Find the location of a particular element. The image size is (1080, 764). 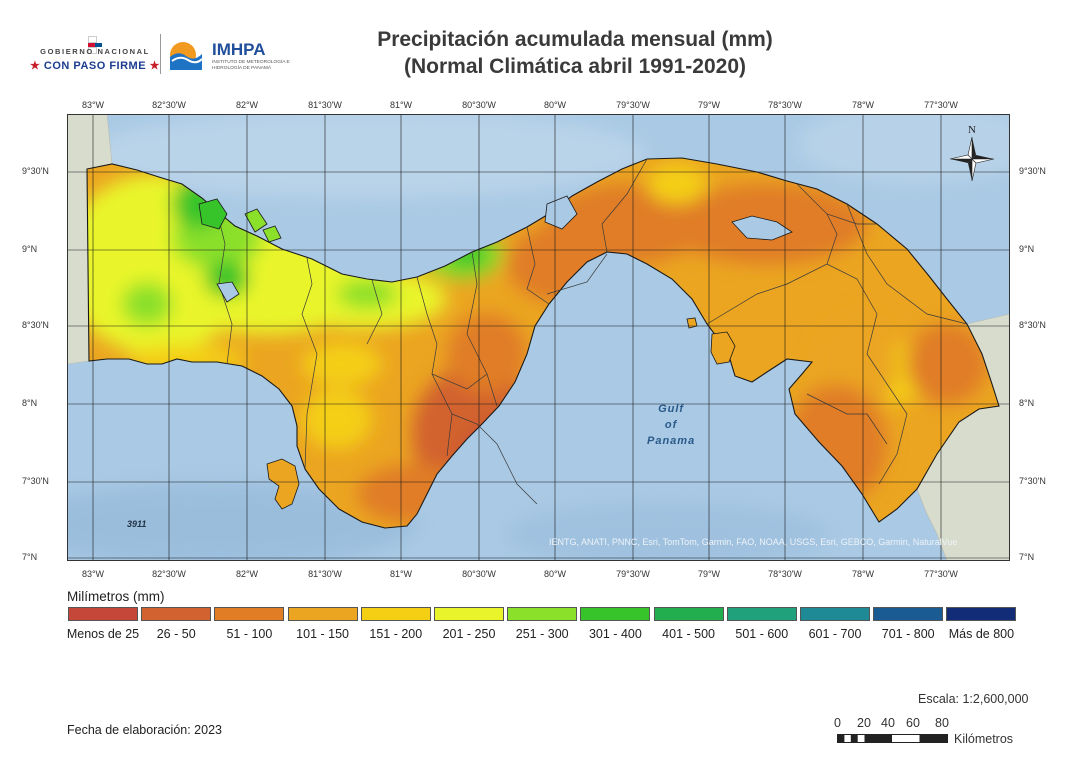

scale-text: Escala: 1:2,600,000 is located at coordinates (973, 699).